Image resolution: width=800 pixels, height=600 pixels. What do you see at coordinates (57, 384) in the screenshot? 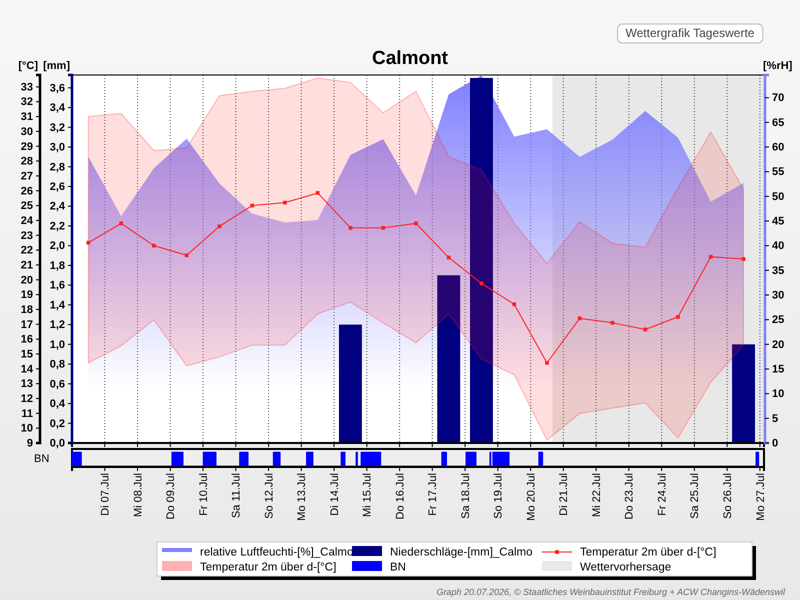
I see `y2-tick-label: 0,6` at bounding box center [57, 384].